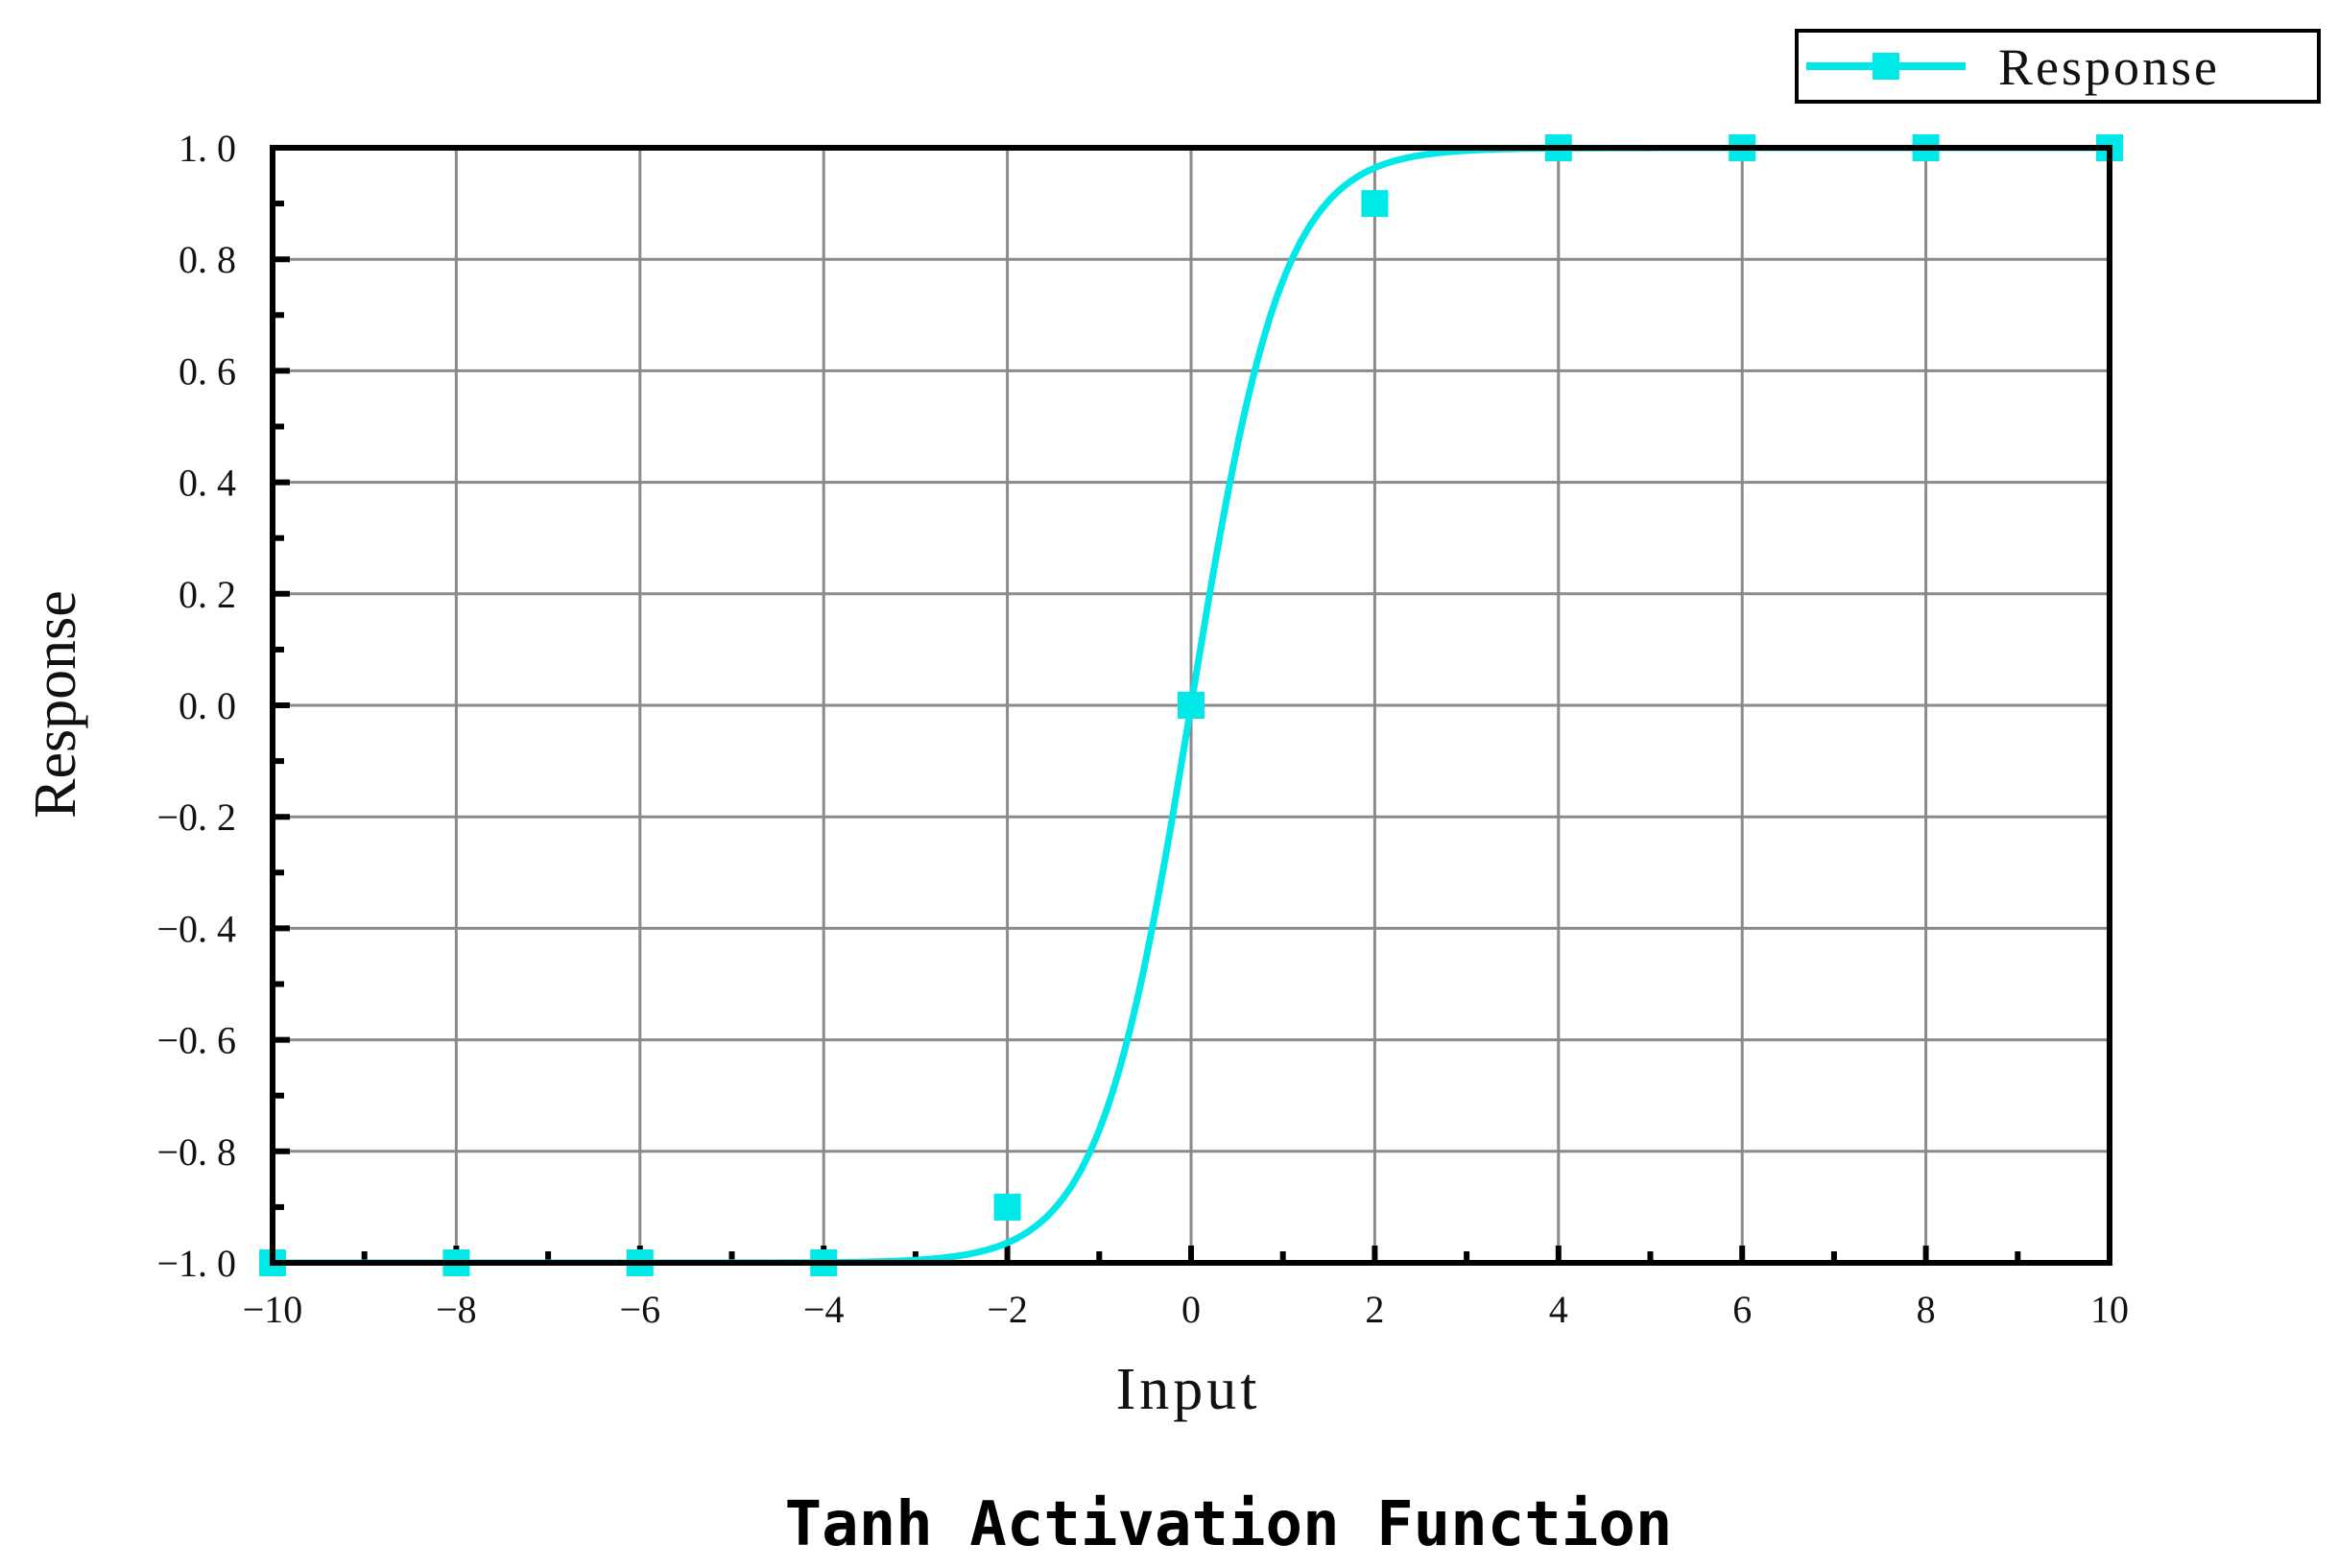 This screenshot has height=1568, width=2338. I want to click on x-tick-label: 0, so click(1191, 1309).